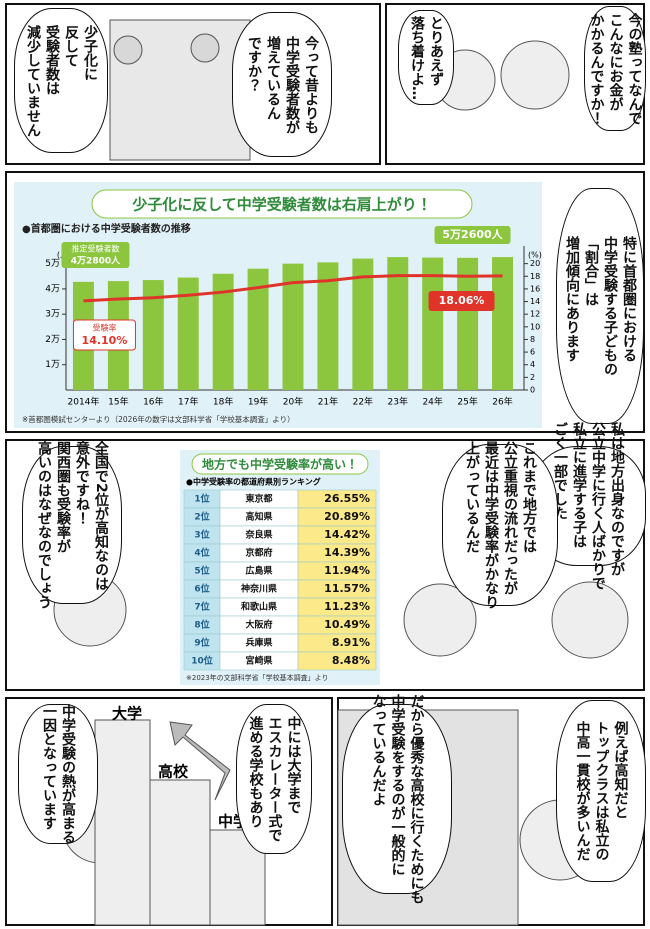 This screenshot has width=650, height=929. What do you see at coordinates (472, 234) in the screenshot?
I see `value-label: 5万2600人` at bounding box center [472, 234].